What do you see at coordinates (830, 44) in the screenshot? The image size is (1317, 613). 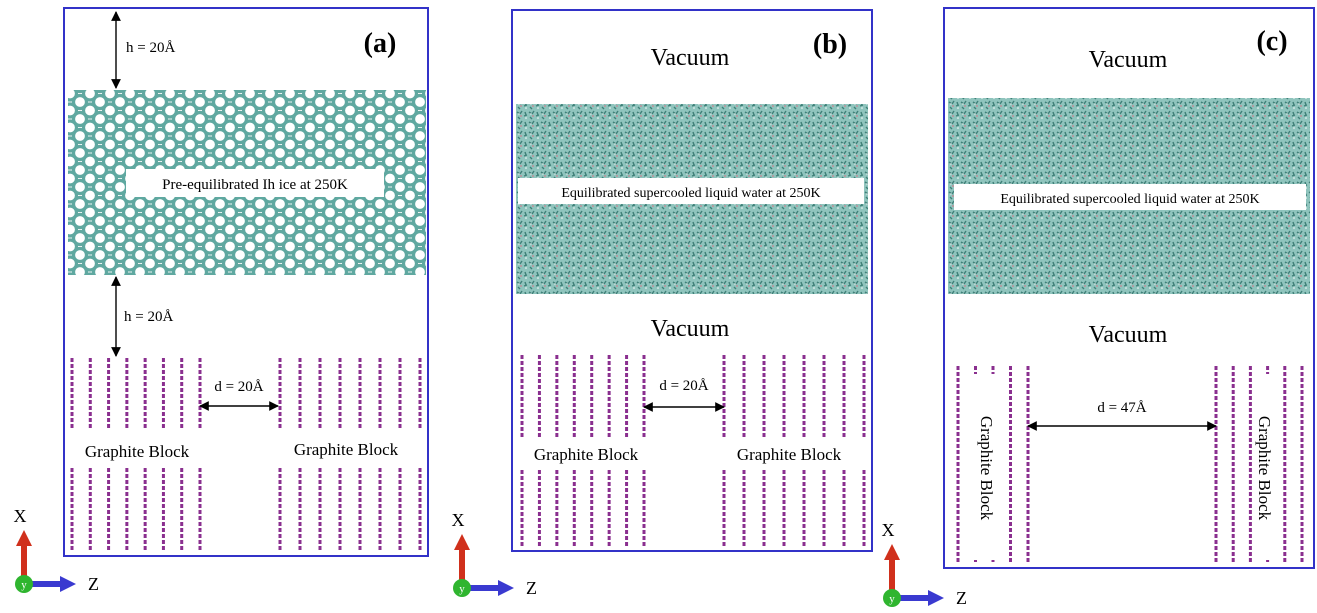 I see `panel-b-tag: (b)` at bounding box center [830, 44].